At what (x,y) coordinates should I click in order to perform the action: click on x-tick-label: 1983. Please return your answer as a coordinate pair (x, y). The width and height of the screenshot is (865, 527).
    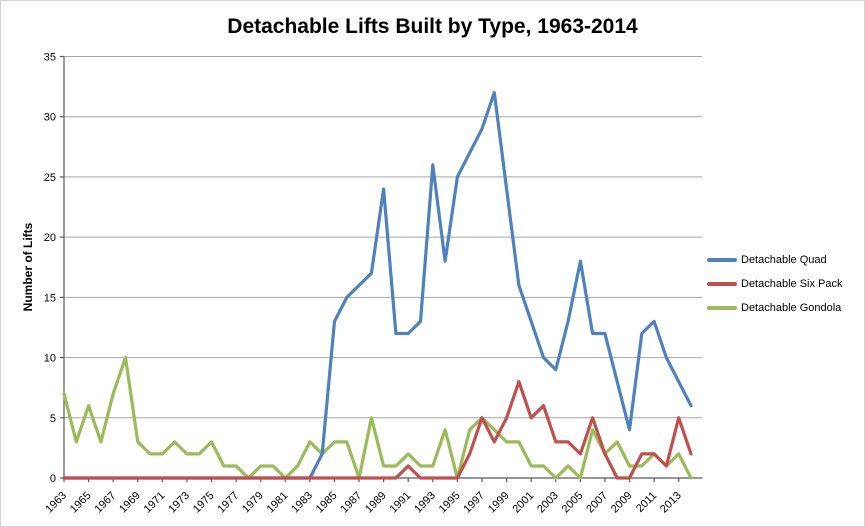
    Looking at the image, I should click on (302, 503).